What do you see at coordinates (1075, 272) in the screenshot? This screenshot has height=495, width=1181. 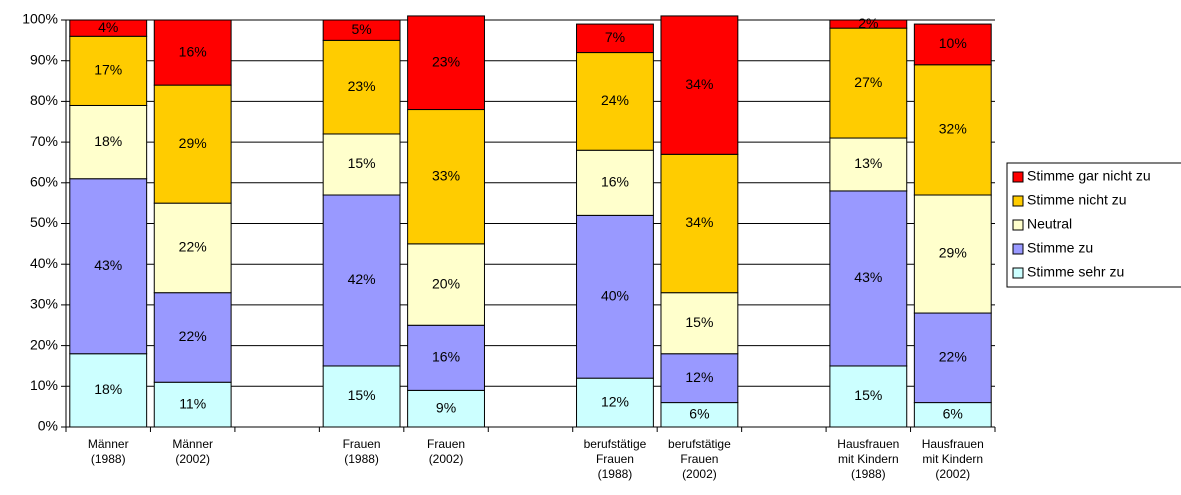 I see `legend-label: Stimme sehr zu` at bounding box center [1075, 272].